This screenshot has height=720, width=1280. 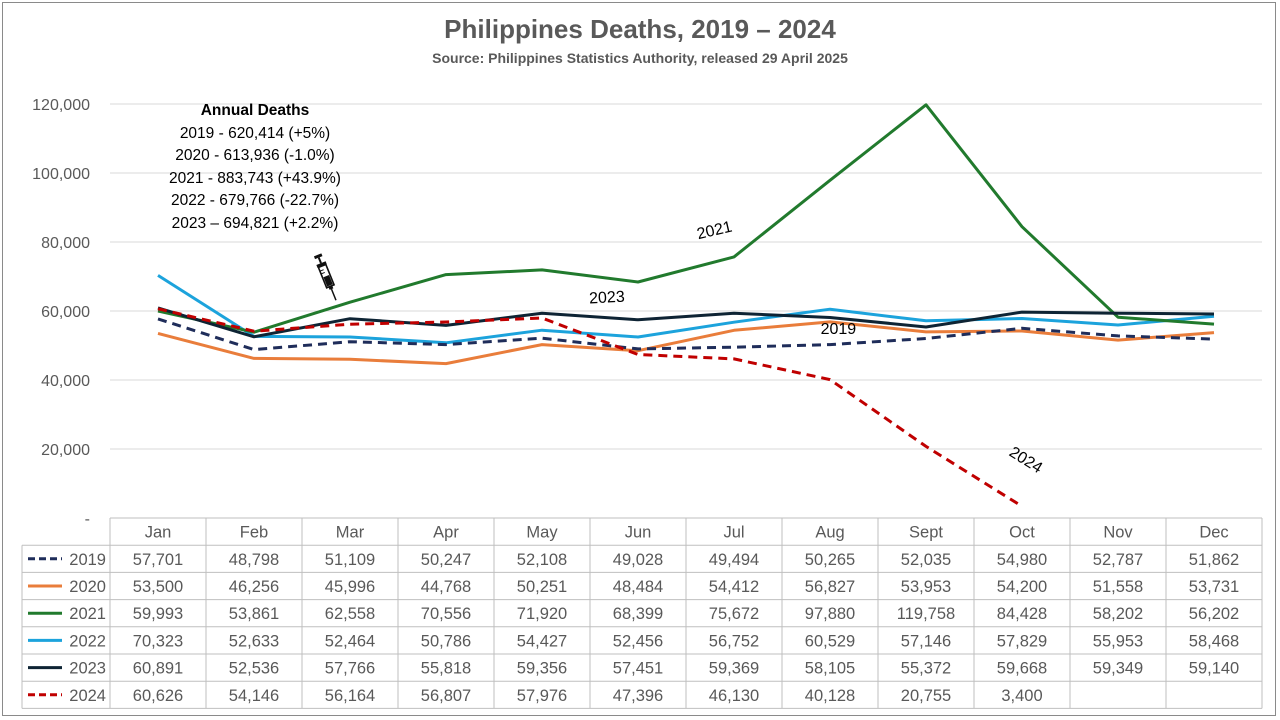 I want to click on table-cell-value: 49,494, so click(x=734, y=560).